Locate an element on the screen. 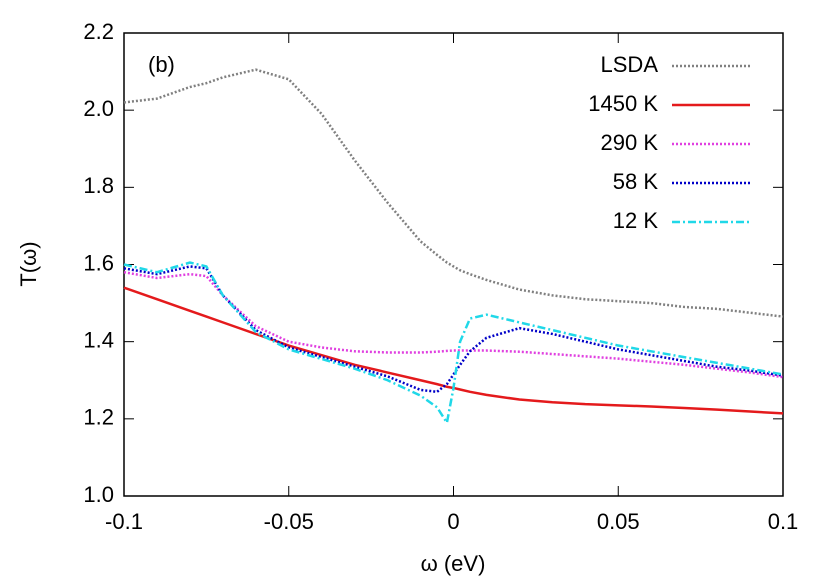 The width and height of the screenshot is (830, 581). x-tick-label: -0.05 is located at coordinates (289, 521).